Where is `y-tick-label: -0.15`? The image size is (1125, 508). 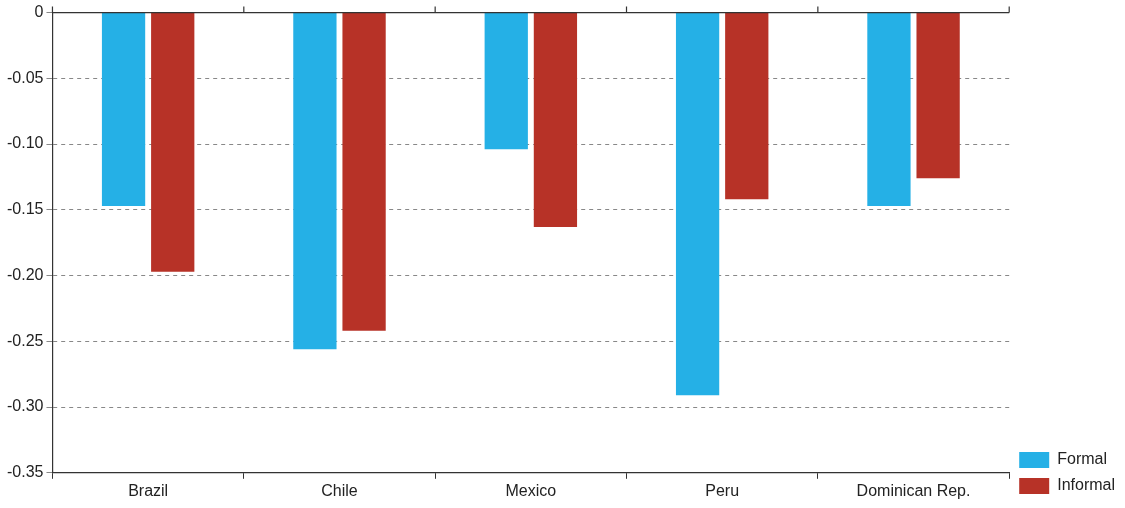
y-tick-label: -0.15 is located at coordinates (25, 209).